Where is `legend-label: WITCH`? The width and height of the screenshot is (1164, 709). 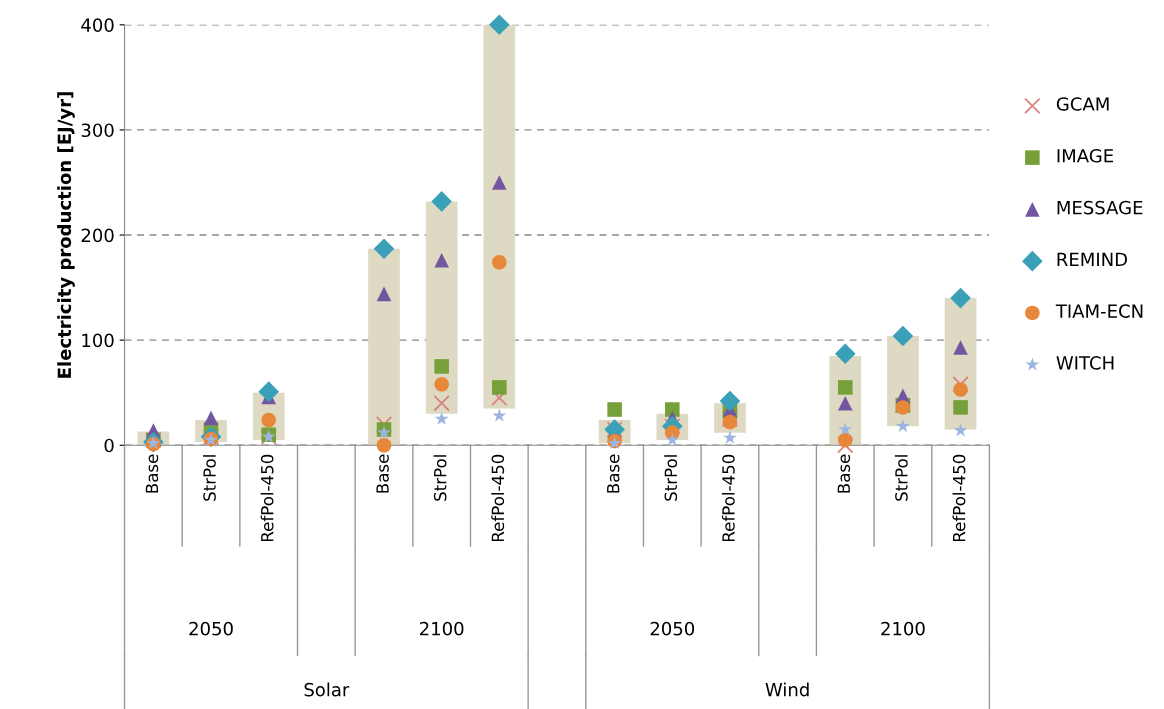
legend-label: WITCH is located at coordinates (1085, 363).